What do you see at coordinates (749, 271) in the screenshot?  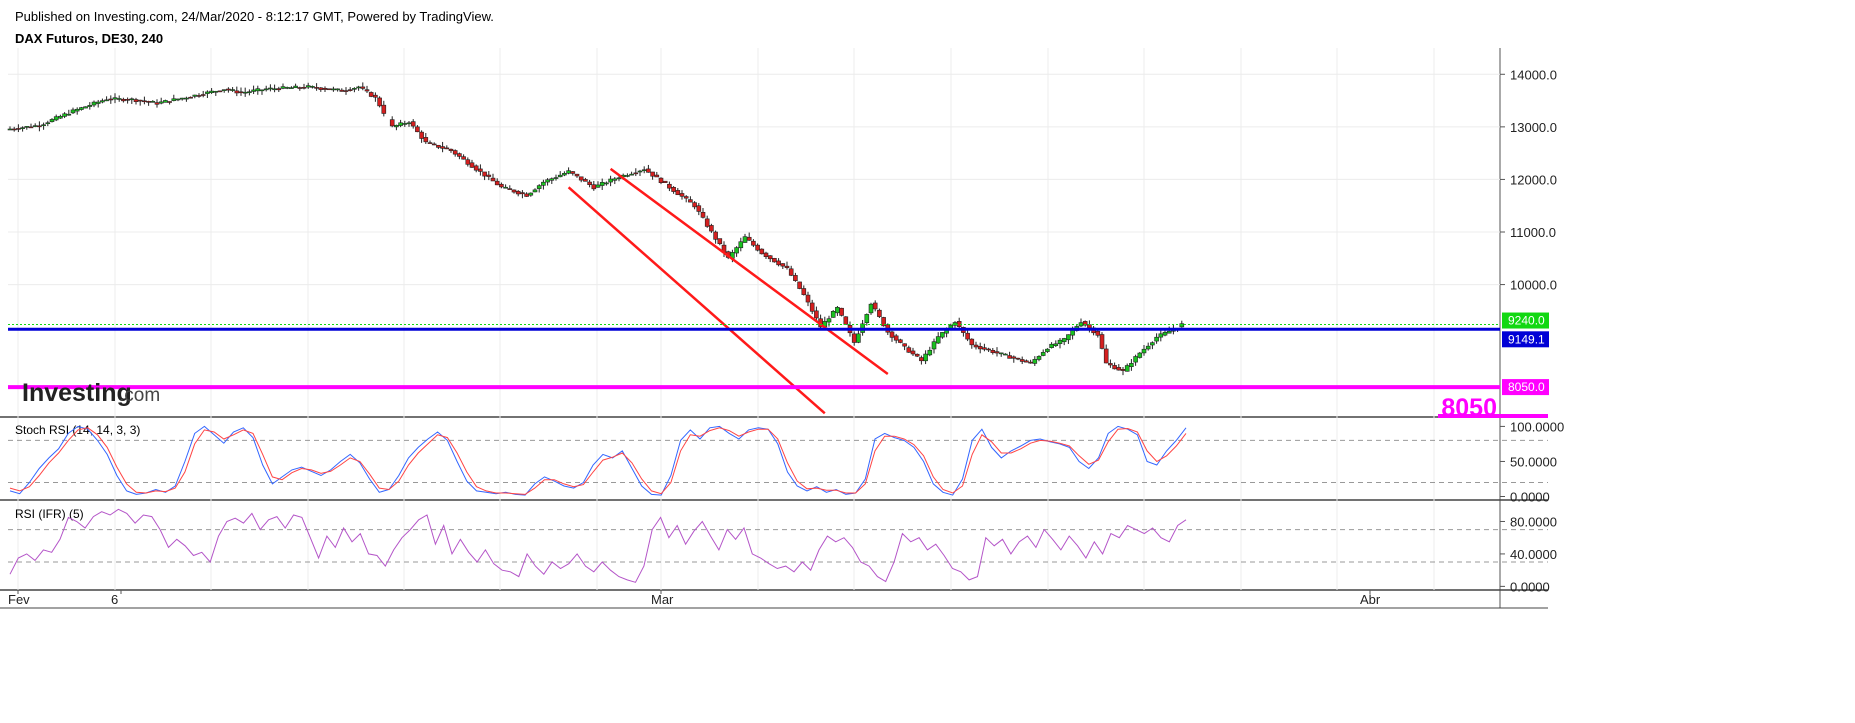 I see `channel-upper-line` at bounding box center [749, 271].